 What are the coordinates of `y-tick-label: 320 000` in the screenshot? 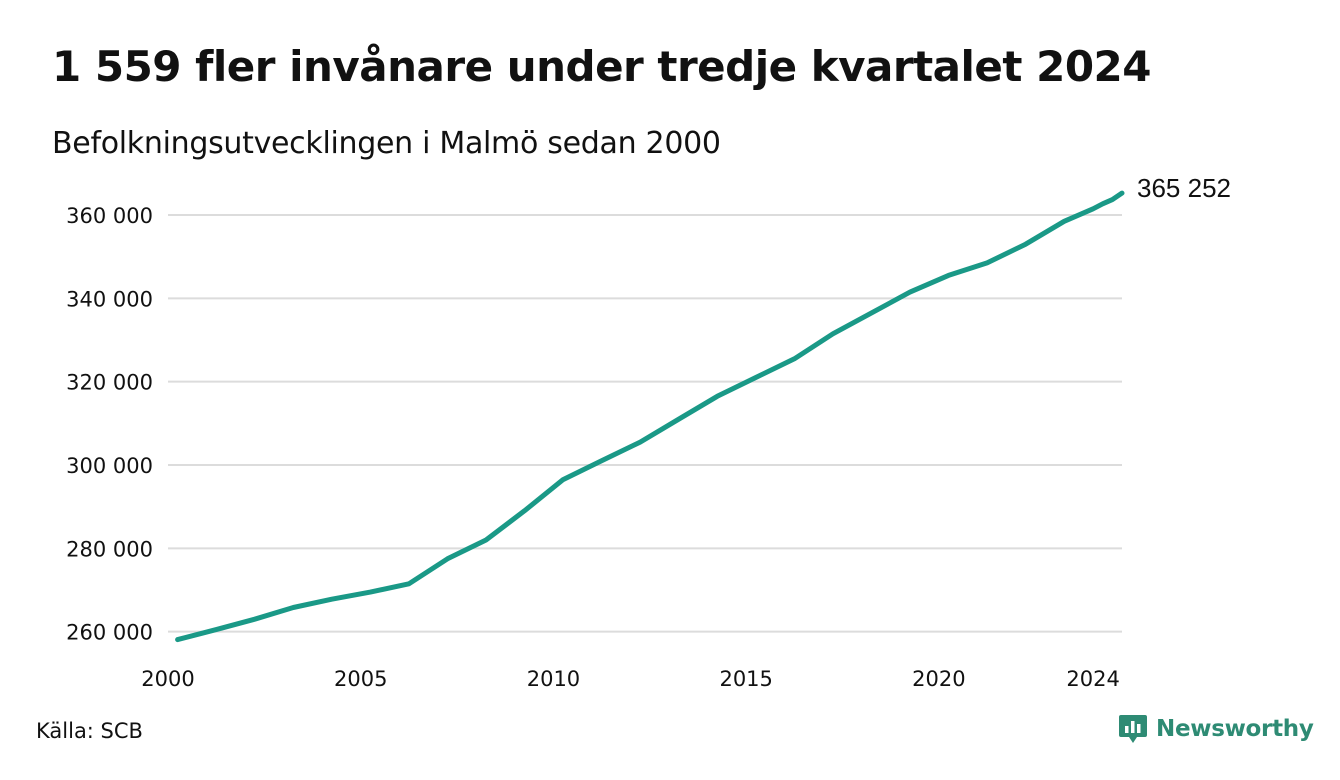 It's located at (109, 383).